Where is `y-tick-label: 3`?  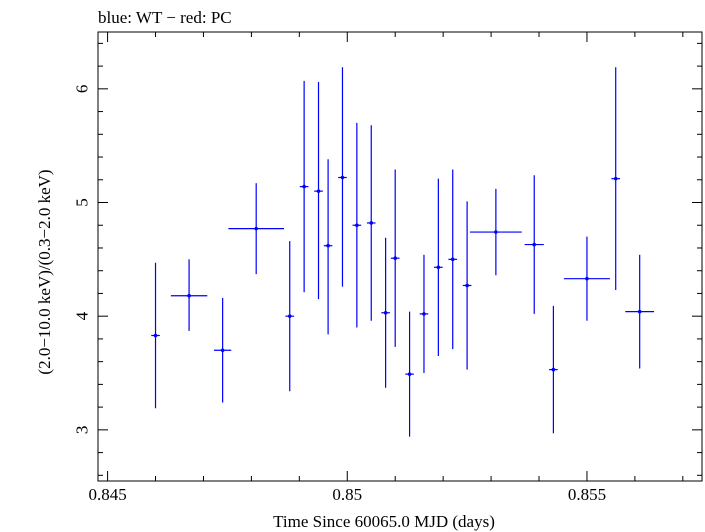 y-tick-label: 3 is located at coordinates (82, 430).